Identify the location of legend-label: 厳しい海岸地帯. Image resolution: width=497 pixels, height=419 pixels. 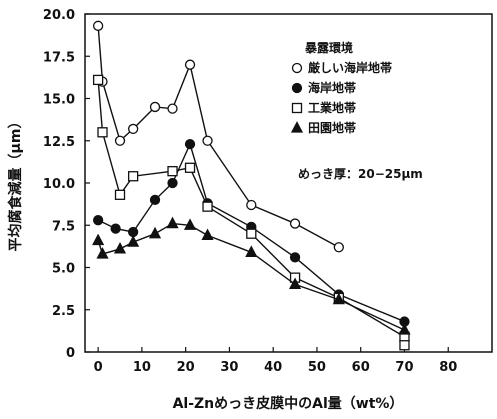
(350, 67).